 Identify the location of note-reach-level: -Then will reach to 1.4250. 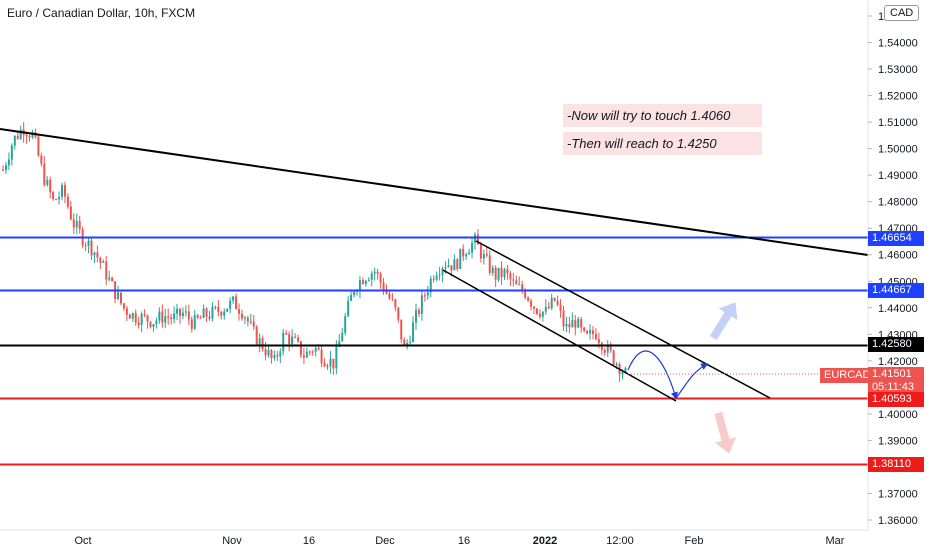
(662, 143).